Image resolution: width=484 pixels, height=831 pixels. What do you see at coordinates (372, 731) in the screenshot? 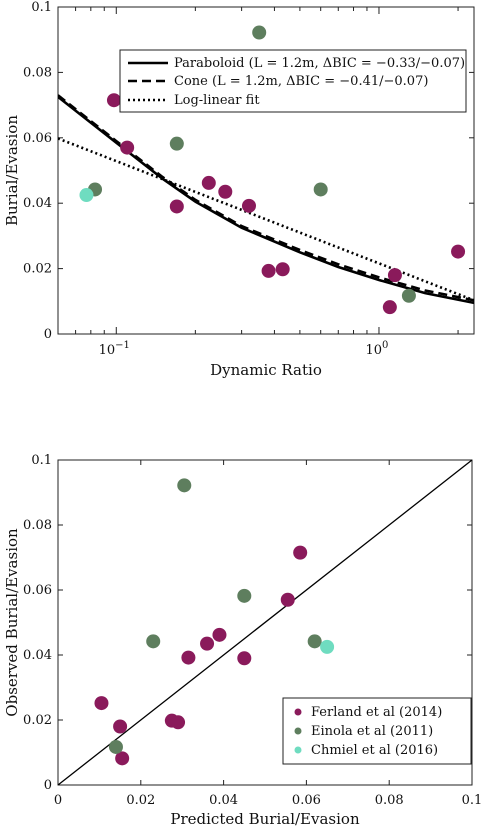
I see `legend-label-einola: Einola et al (2011)` at bounding box center [372, 731].